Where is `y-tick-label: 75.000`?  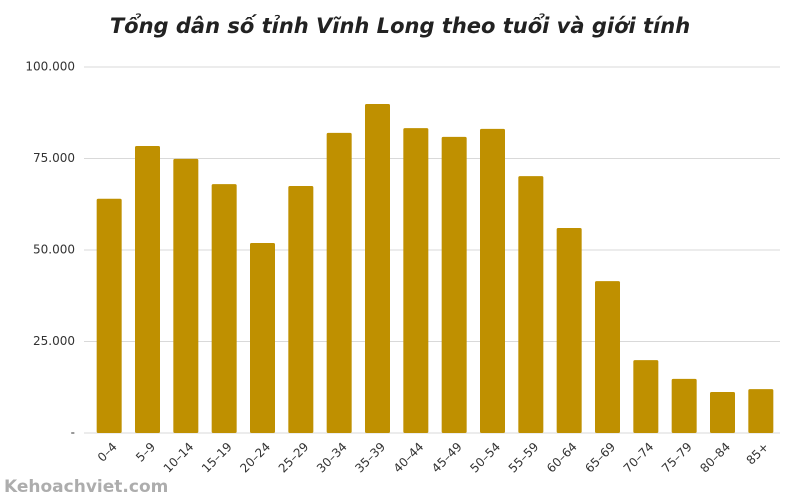 y-tick-label: 75.000 is located at coordinates (54, 158).